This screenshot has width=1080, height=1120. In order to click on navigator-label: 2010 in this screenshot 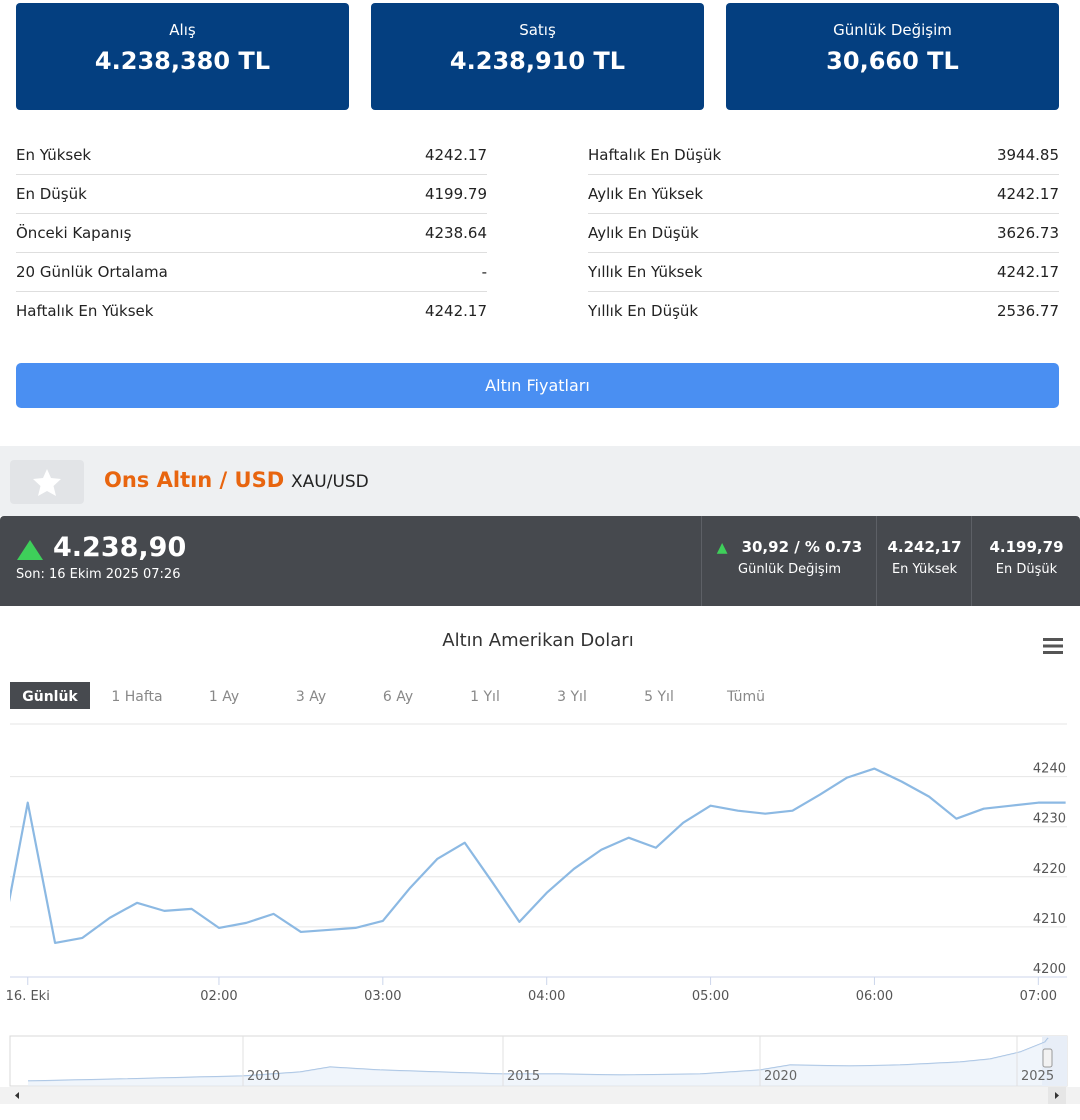, I will do `click(263, 1076)`.